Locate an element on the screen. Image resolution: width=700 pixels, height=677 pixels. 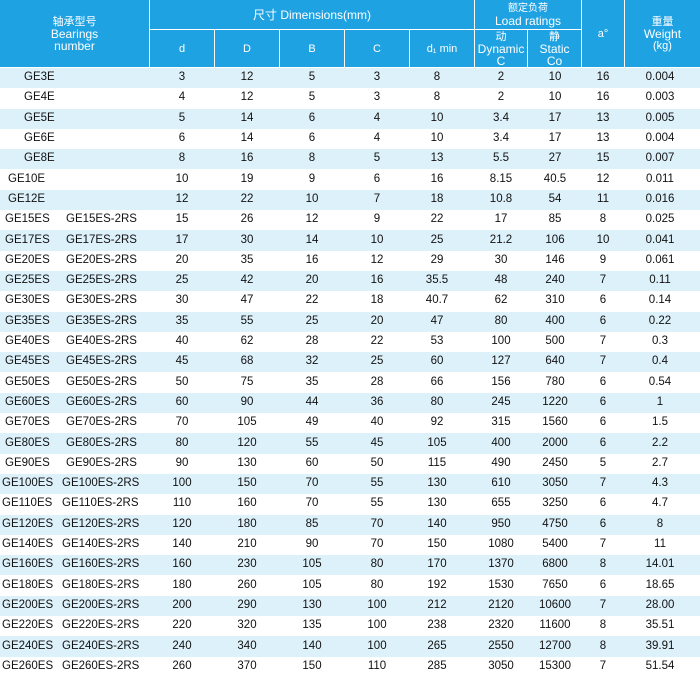
value-cell: 10.8 is located at coordinates (501, 198).